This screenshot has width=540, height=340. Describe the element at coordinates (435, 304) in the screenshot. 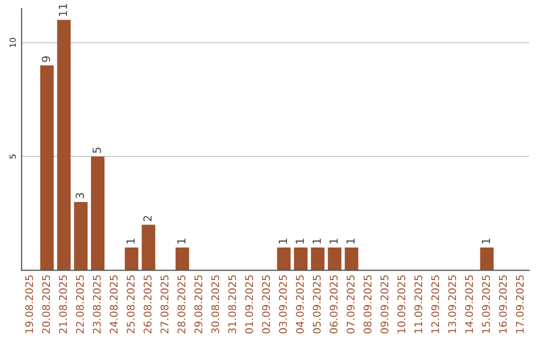

I see `x-tick-label: 12.09.2025` at that location.